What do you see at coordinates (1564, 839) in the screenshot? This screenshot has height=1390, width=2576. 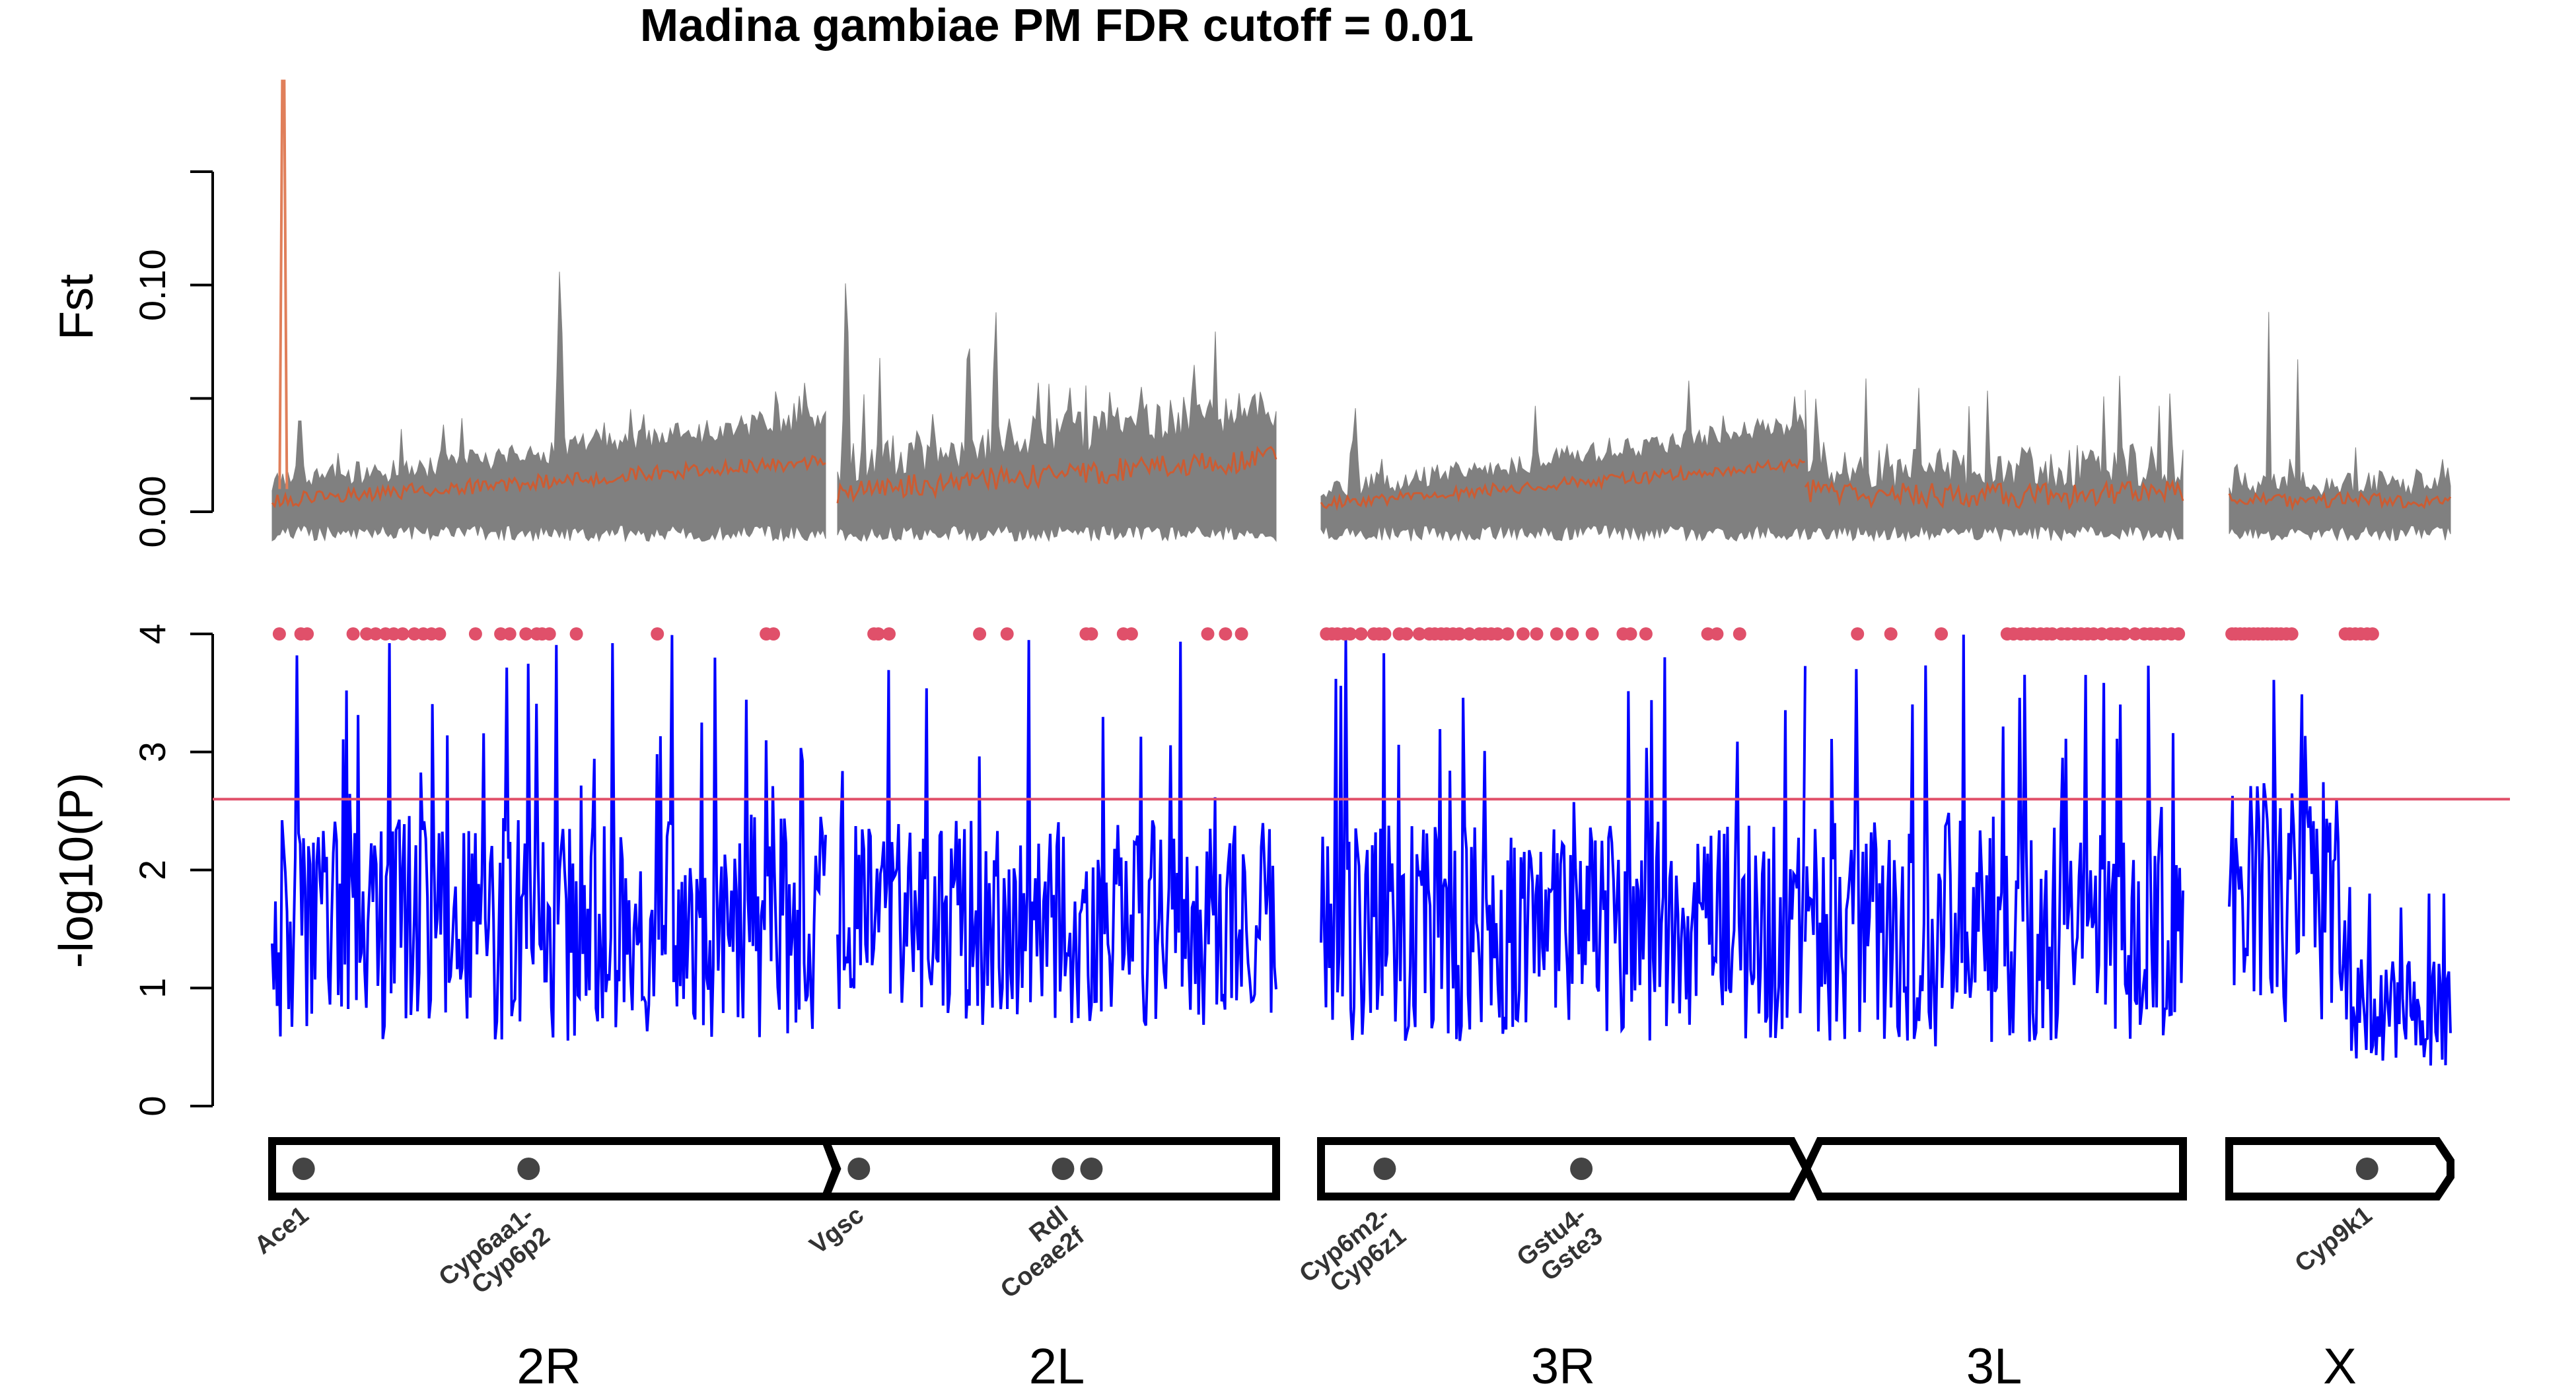 I see `pvalue-line-3R` at bounding box center [1564, 839].